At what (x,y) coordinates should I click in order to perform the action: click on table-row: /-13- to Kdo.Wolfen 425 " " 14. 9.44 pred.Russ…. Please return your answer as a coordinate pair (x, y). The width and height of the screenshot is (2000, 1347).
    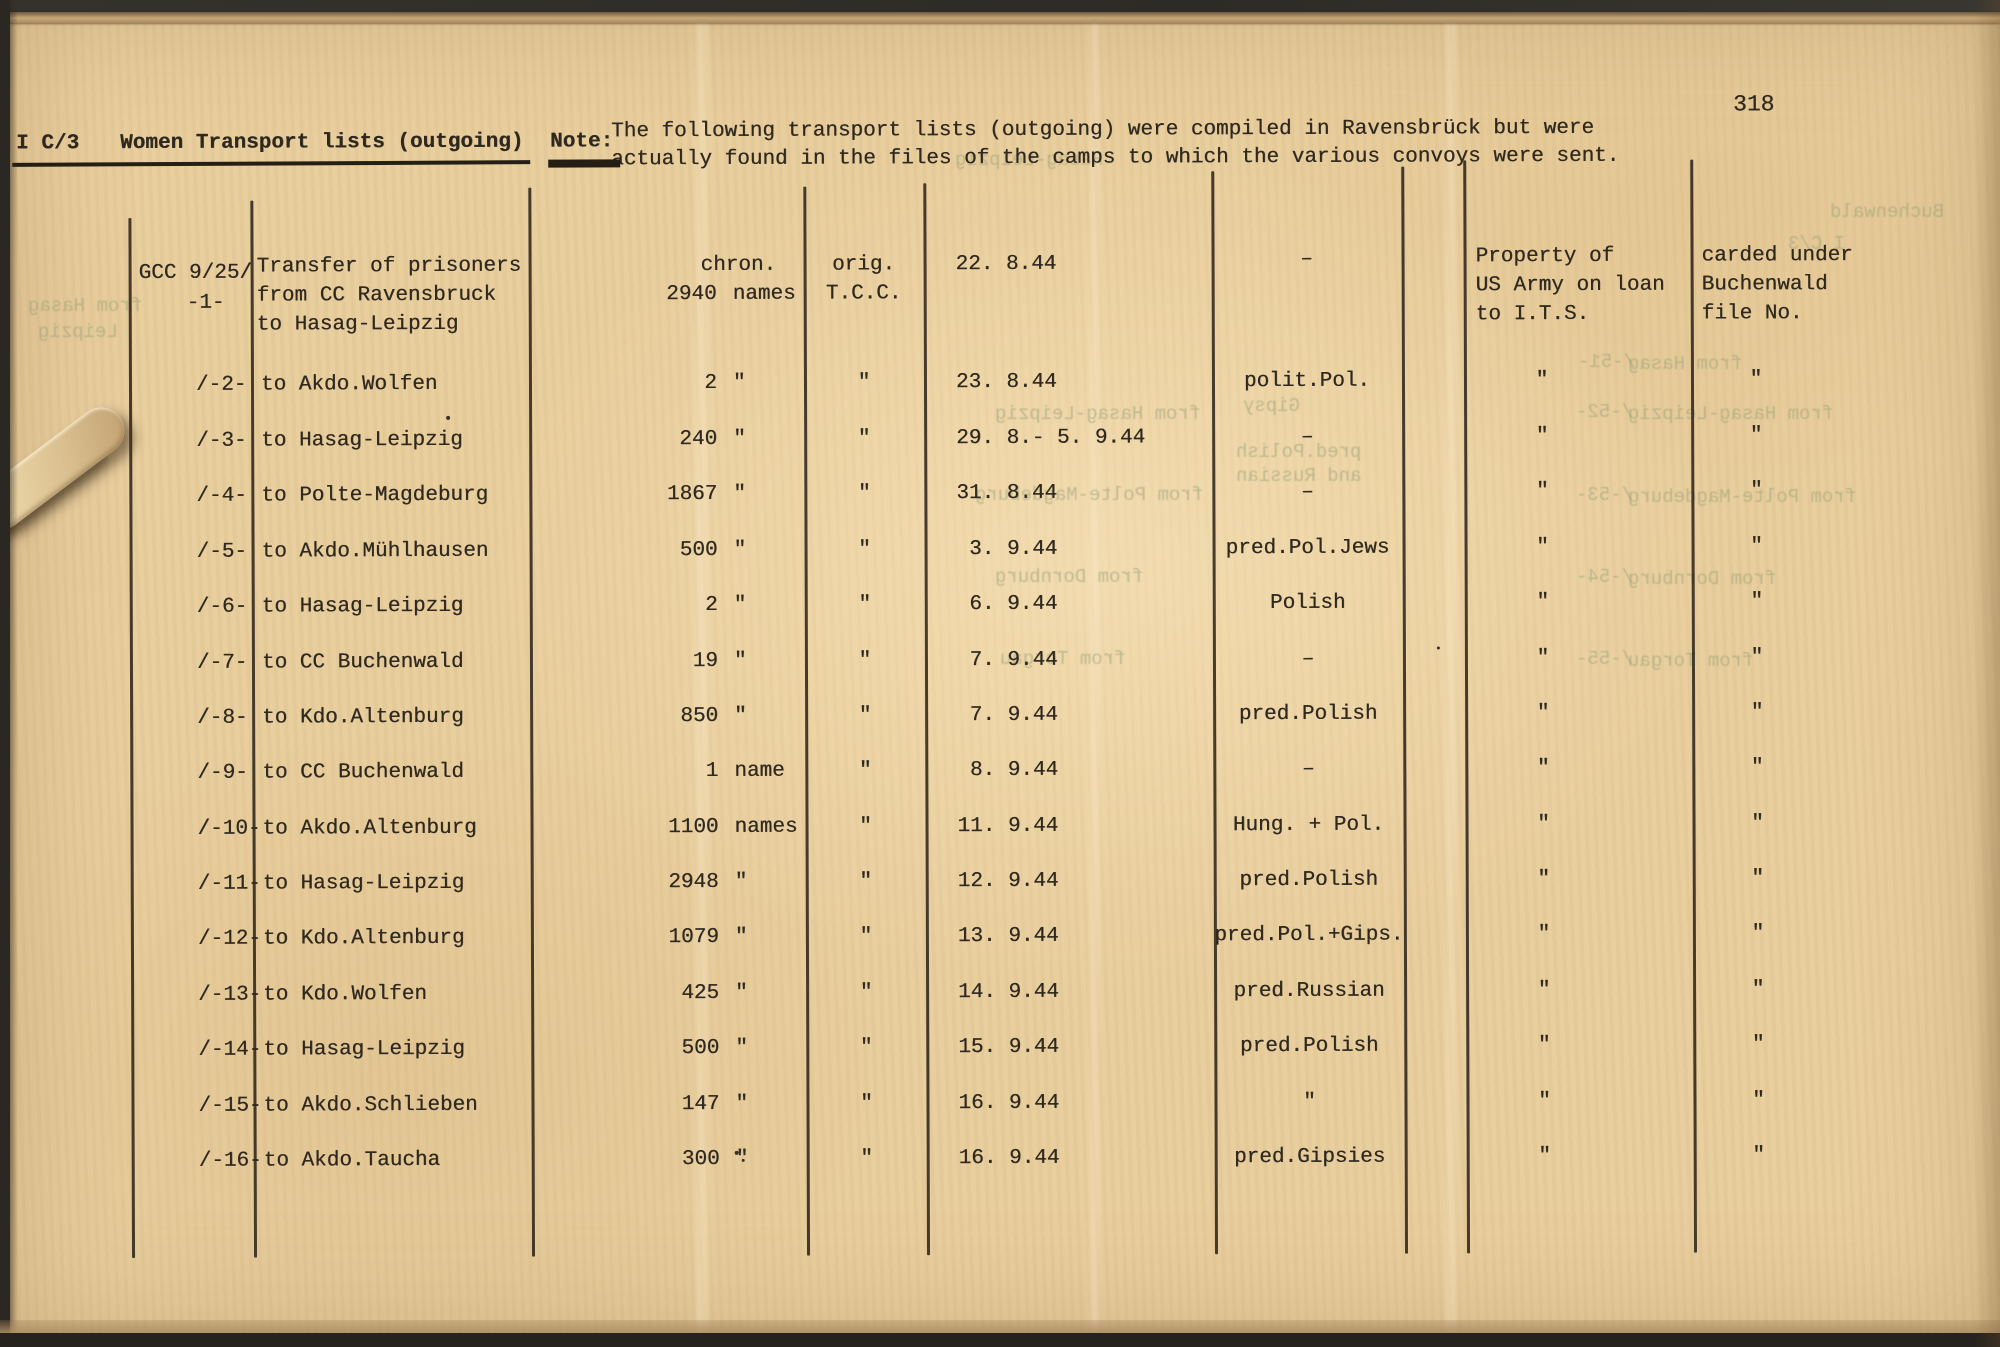
    Looking at the image, I should click on (1000, 993).